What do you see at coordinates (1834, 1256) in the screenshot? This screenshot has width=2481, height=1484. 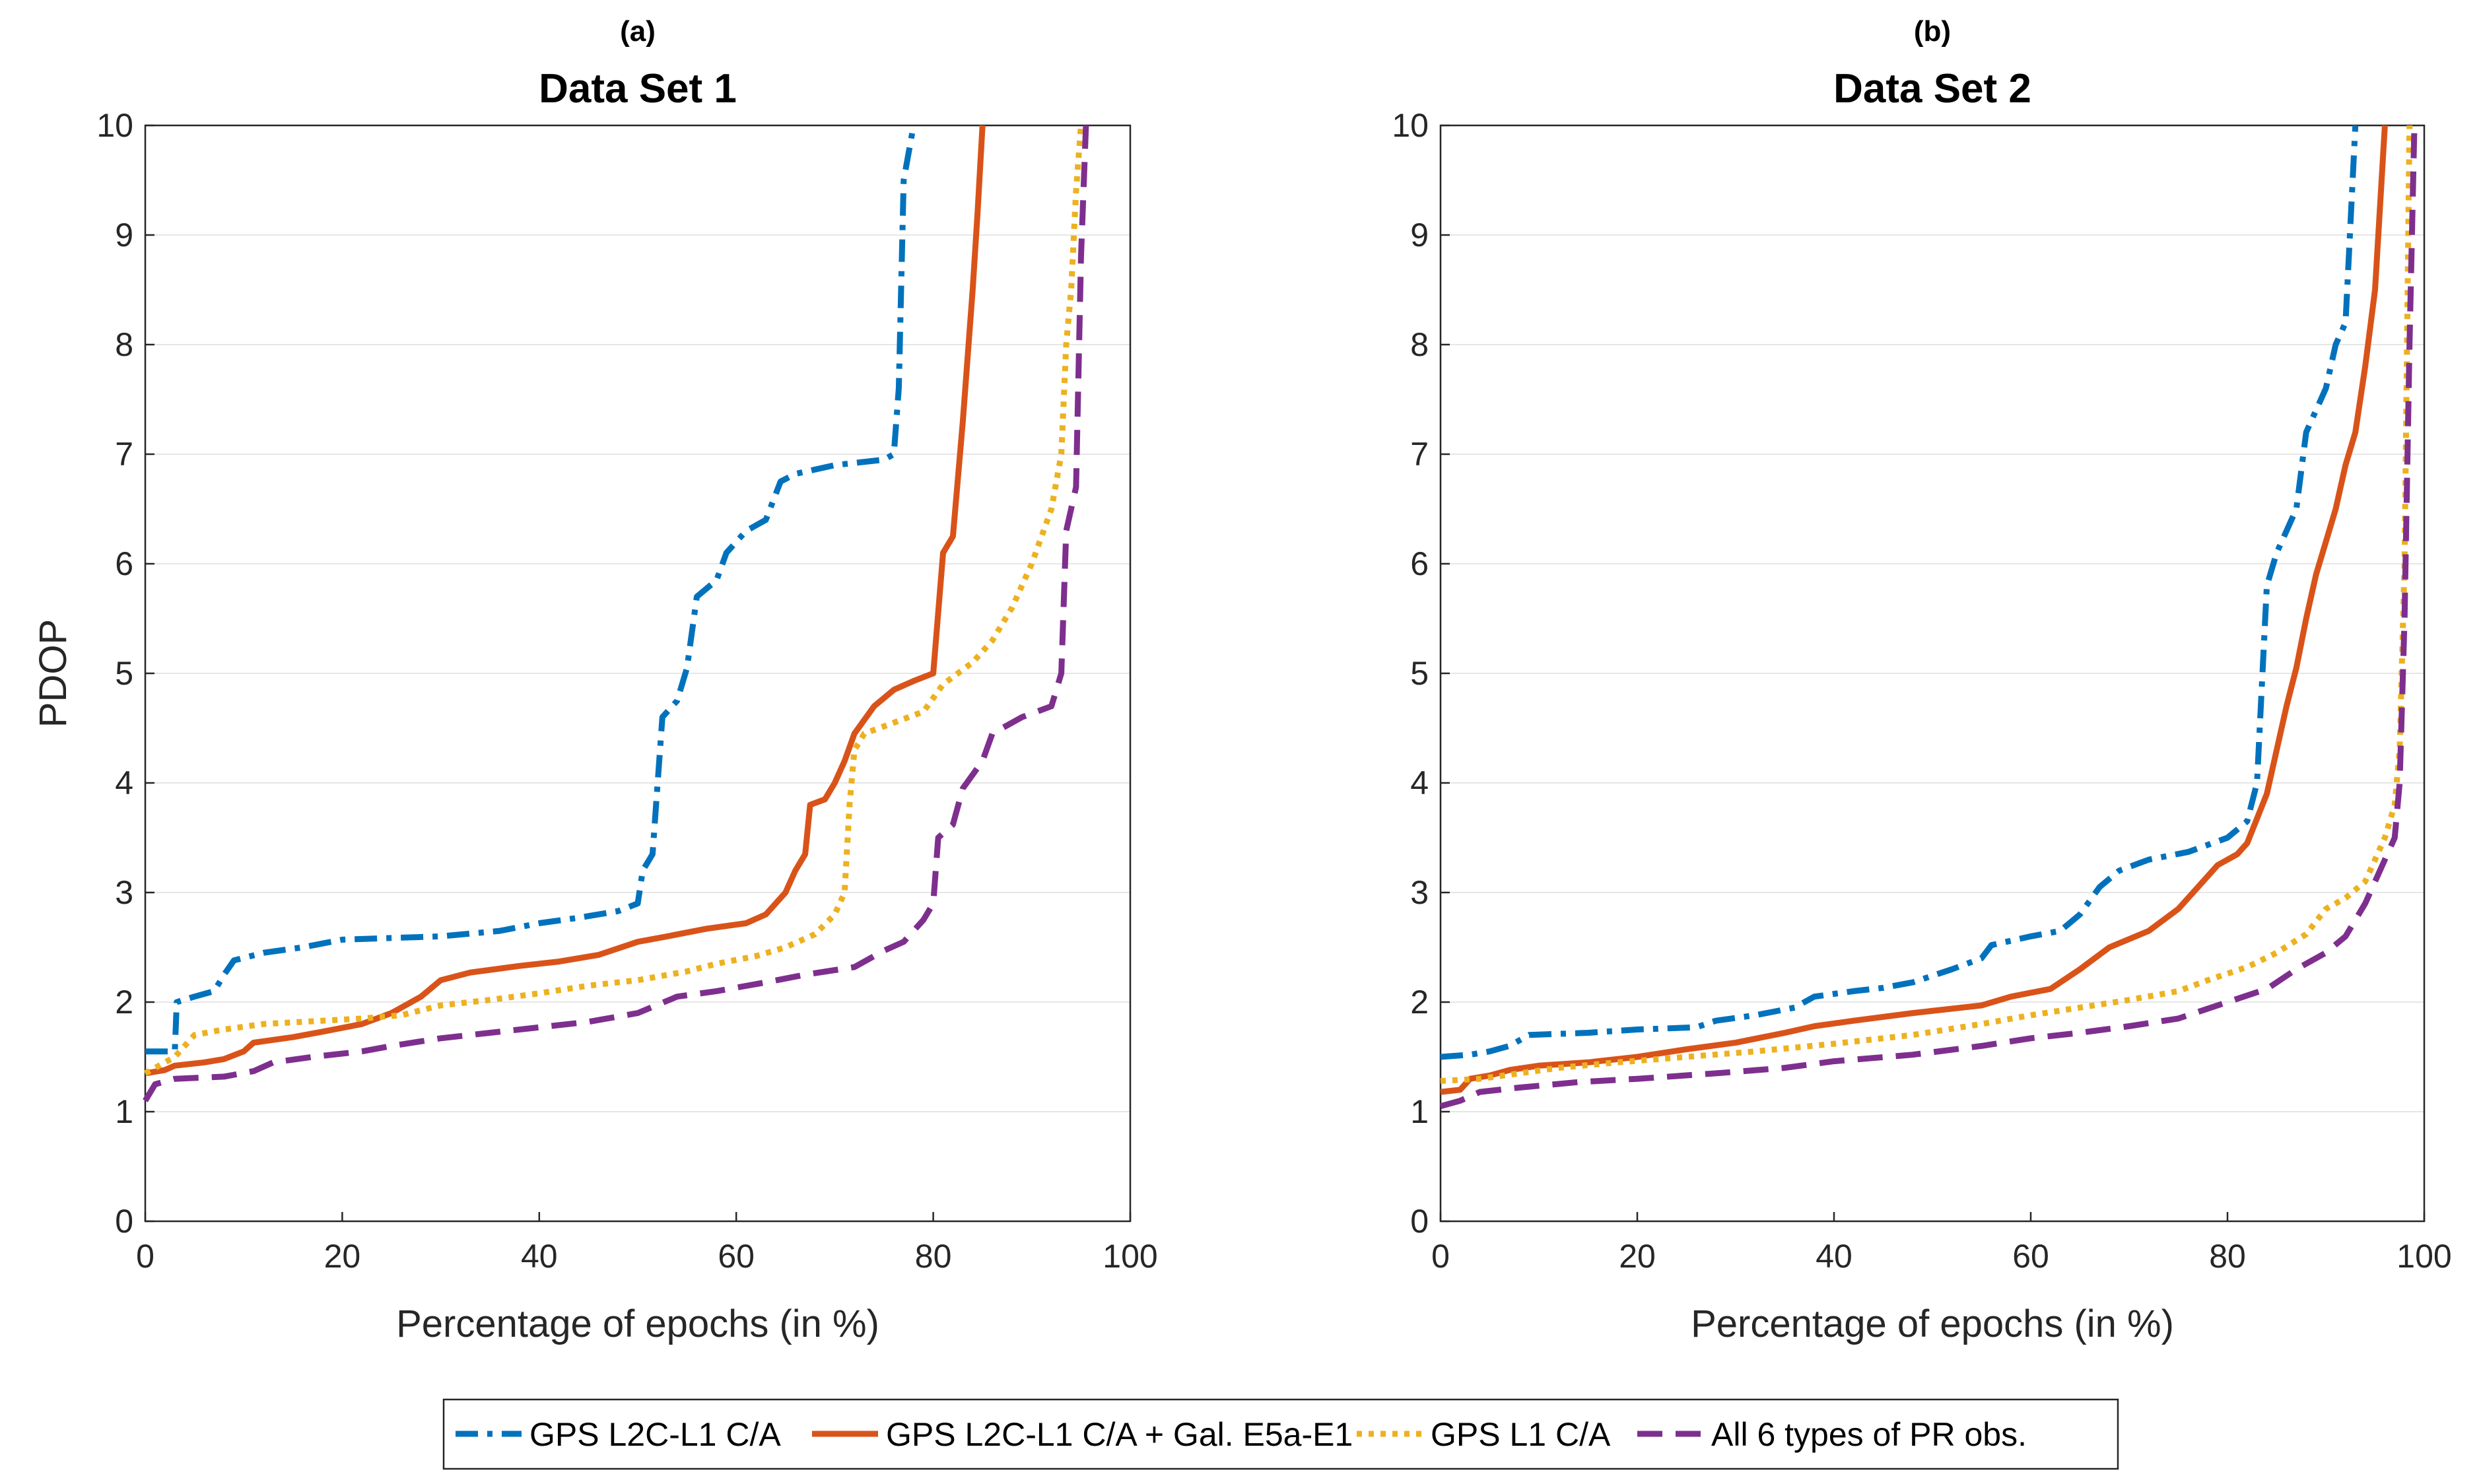 I see `chart-2-xtick-label-2: 40` at bounding box center [1834, 1256].